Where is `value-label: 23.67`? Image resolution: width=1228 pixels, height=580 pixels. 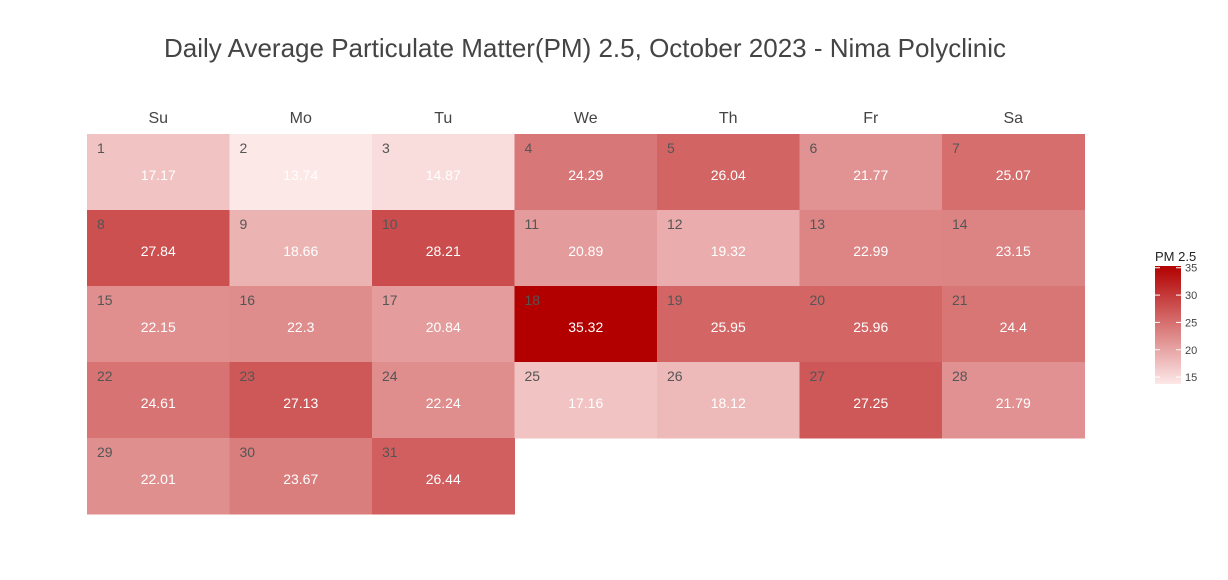 value-label: 23.67 is located at coordinates (300, 479).